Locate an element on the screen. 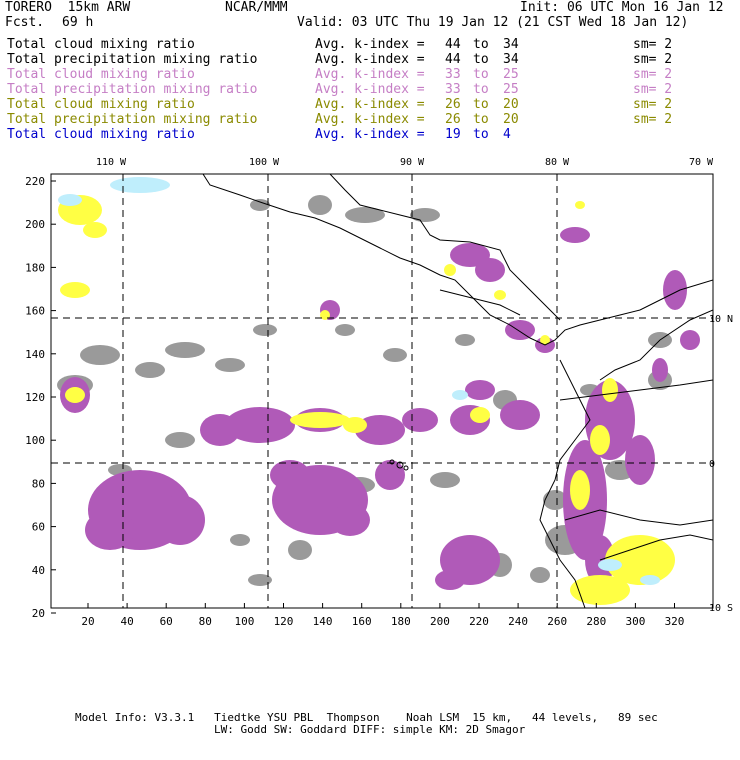 This screenshot has width=740, height=760. left-tick-label: 200 is located at coordinates (35, 224).